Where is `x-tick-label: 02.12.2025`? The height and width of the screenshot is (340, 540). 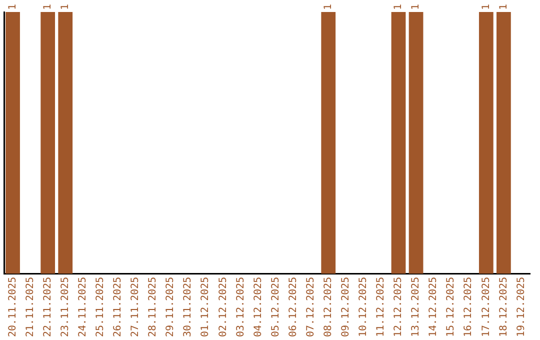 x-tick-label: 02.12.2025 is located at coordinates (223, 307).